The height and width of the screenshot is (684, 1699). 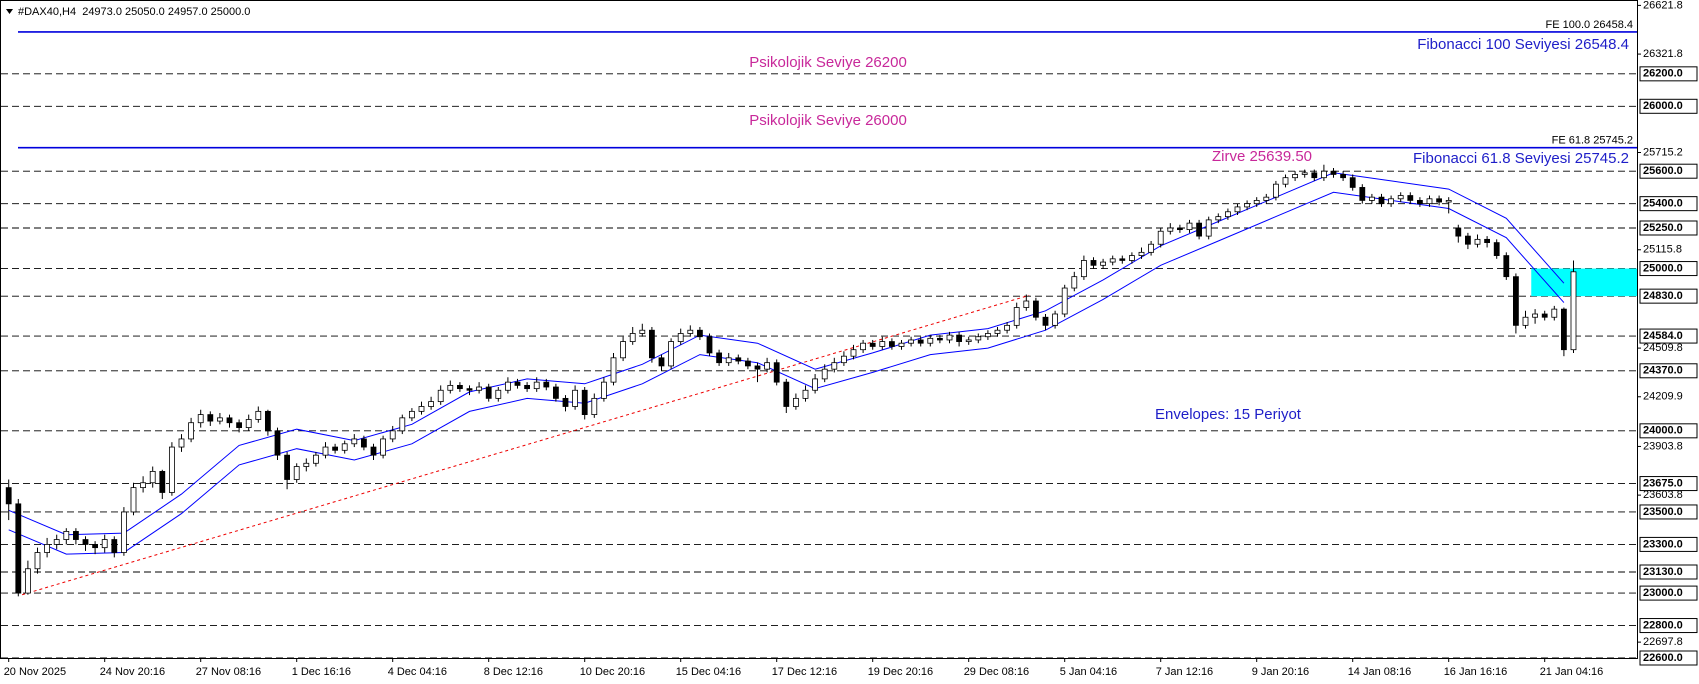 What do you see at coordinates (1281, 672) in the screenshot?
I see `x-tick-label: 9 Jan 20:16` at bounding box center [1281, 672].